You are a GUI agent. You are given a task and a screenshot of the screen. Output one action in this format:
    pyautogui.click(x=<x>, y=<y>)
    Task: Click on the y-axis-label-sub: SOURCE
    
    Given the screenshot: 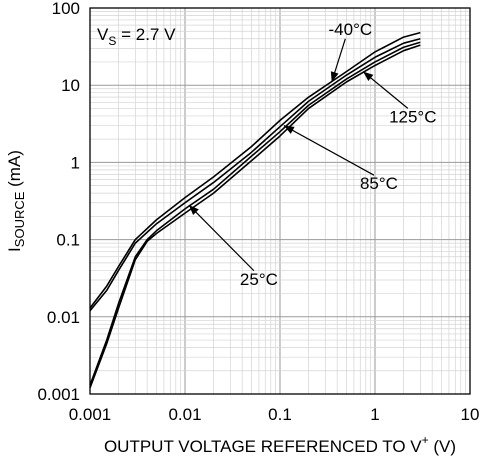 What is the action you would take?
    pyautogui.click(x=19, y=219)
    